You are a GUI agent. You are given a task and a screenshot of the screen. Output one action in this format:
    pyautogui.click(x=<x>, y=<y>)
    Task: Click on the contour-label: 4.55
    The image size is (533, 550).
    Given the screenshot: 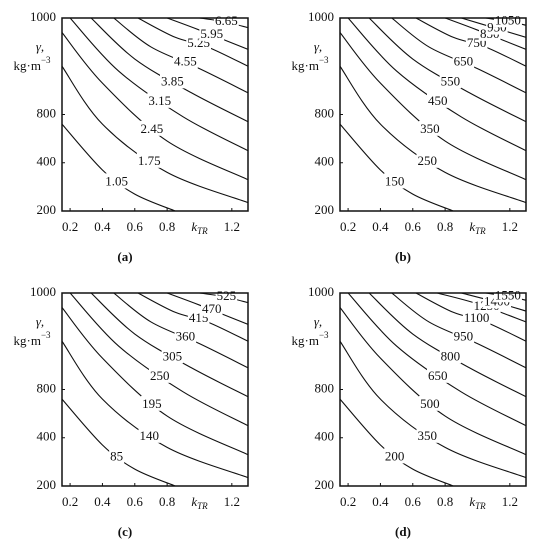 What is the action you would take?
    pyautogui.click(x=185, y=61)
    